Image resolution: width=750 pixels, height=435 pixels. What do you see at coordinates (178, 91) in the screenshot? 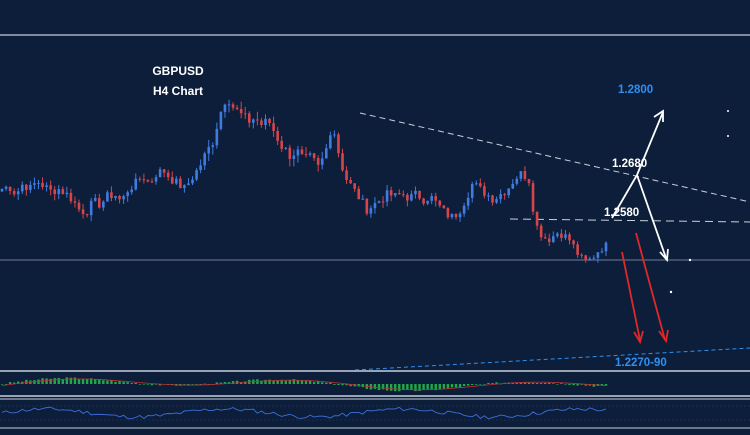
I see `chart-timeframe-subtitle: H4 Chart` at bounding box center [178, 91].